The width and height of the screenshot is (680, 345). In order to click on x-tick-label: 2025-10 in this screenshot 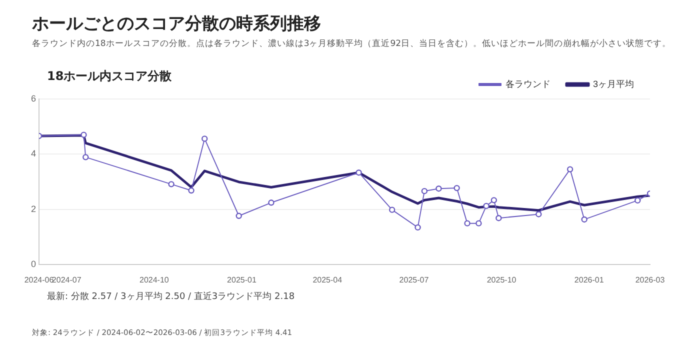, I will do `click(501, 279)`.